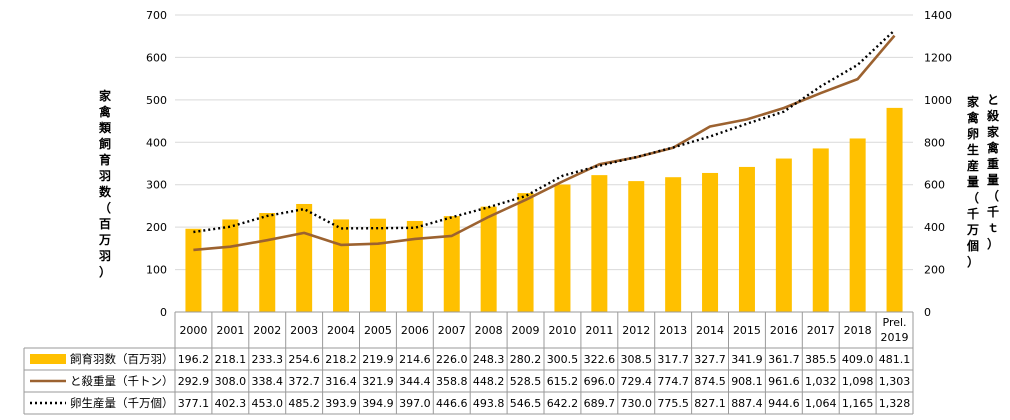 This screenshot has width=1010, height=420. Describe the element at coordinates (452, 330) in the screenshot. I see `x-tick-label: 2007` at that location.